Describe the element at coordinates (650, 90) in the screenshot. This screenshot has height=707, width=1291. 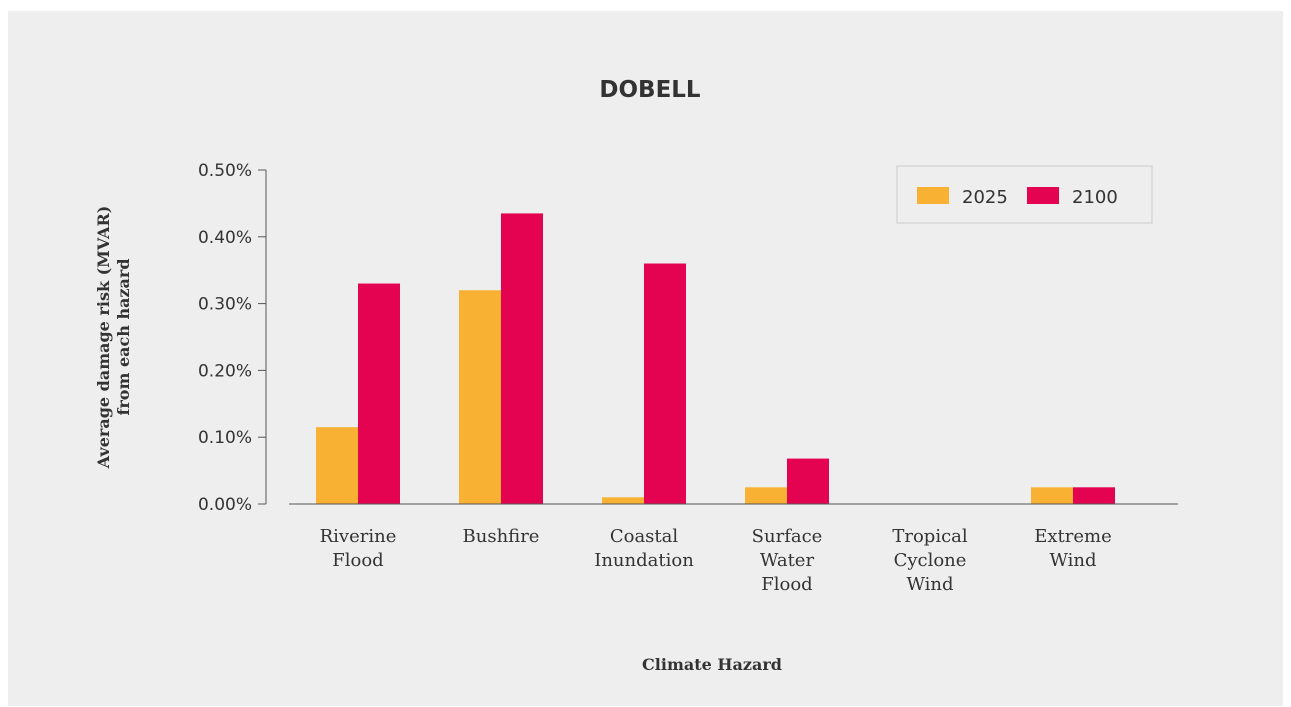
I see `chart-title: DOBELL` at that location.